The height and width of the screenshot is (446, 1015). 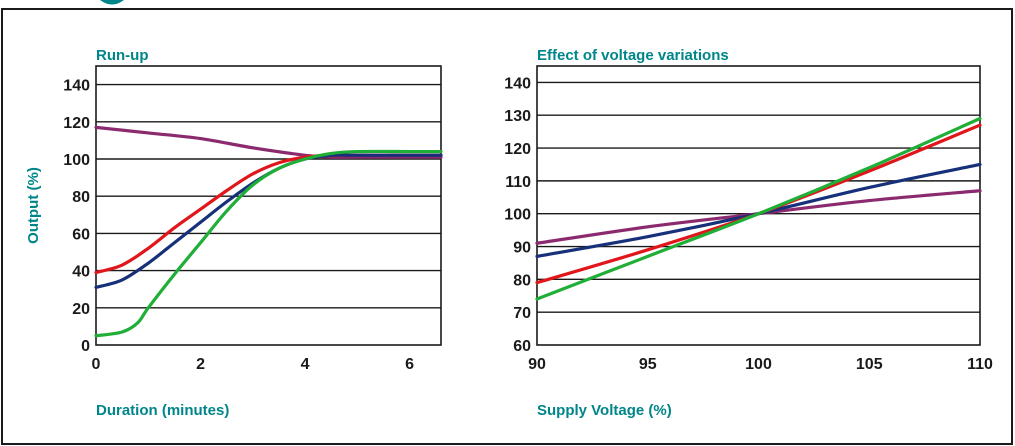 I want to click on x-tick-label: 90, so click(x=537, y=364).